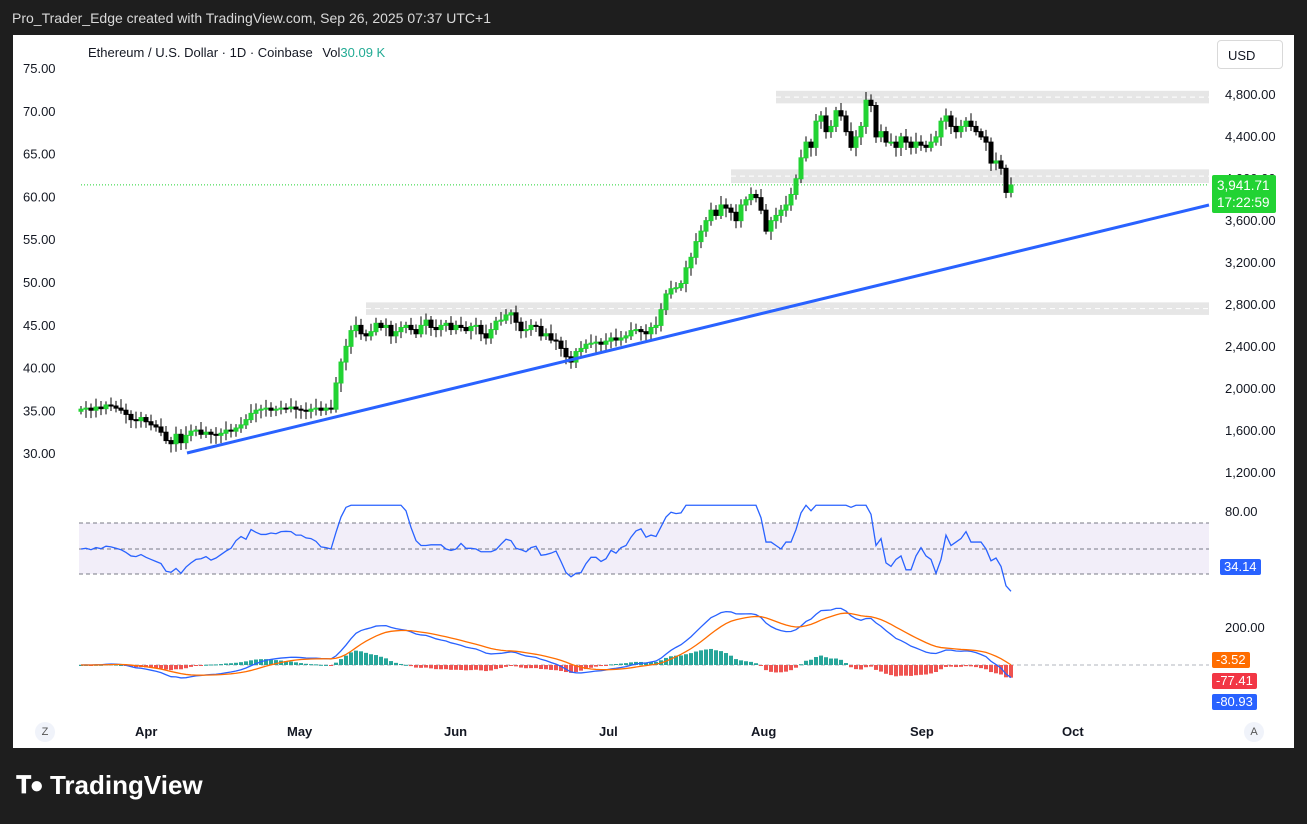 This screenshot has width=1307, height=824. I want to click on price-axis-tick: 4,400.00, so click(1250, 136).